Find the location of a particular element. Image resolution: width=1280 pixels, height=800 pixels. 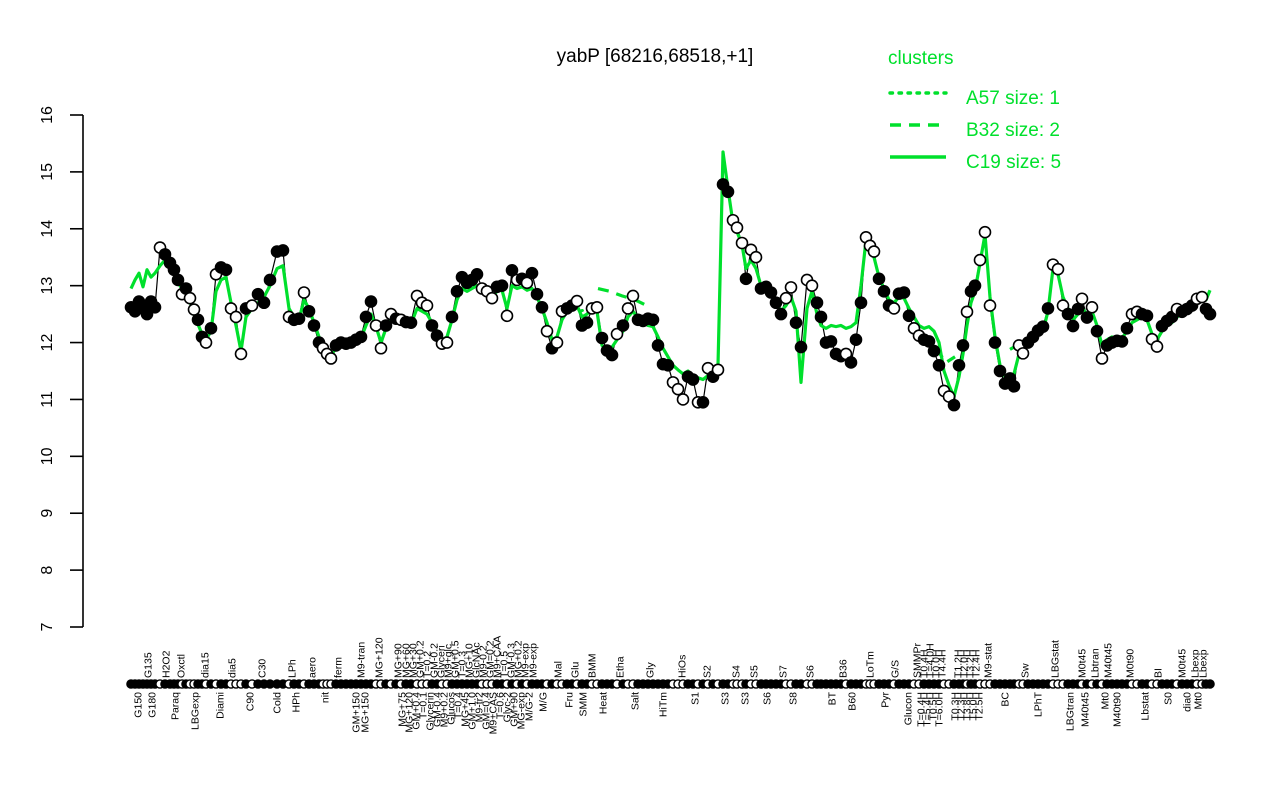

x-label-bottom: M/G-2 is located at coordinates (530, 706).